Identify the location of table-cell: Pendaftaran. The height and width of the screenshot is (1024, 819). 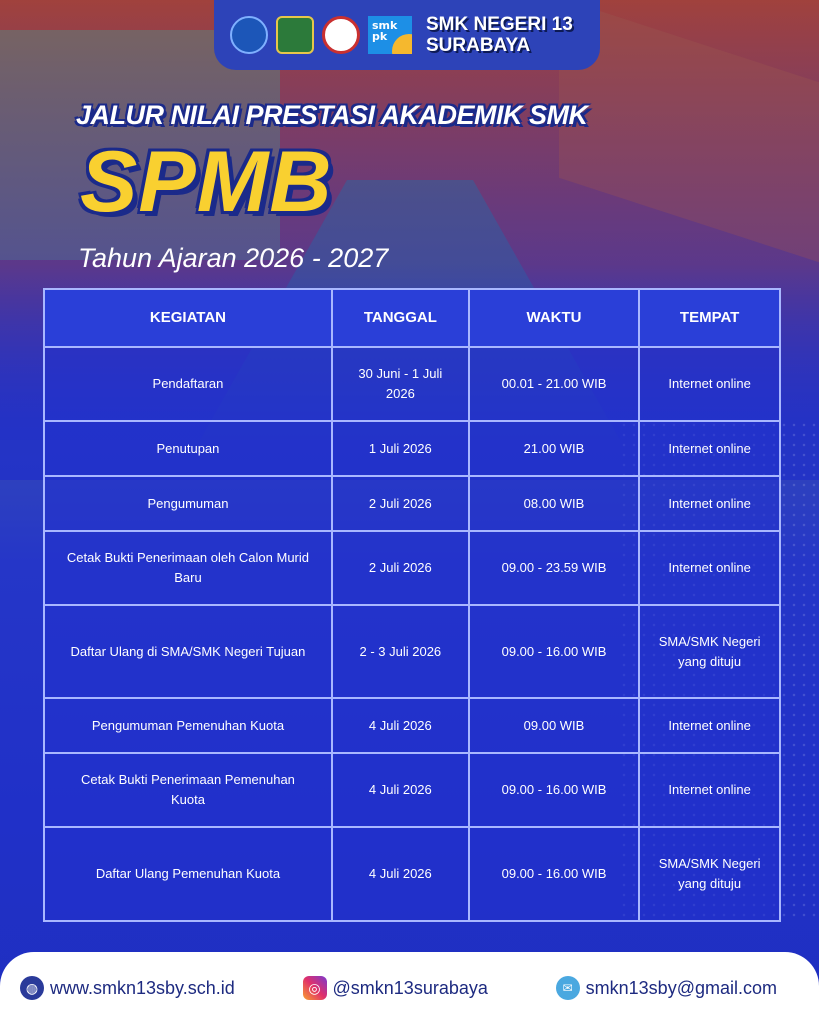
(188, 384).